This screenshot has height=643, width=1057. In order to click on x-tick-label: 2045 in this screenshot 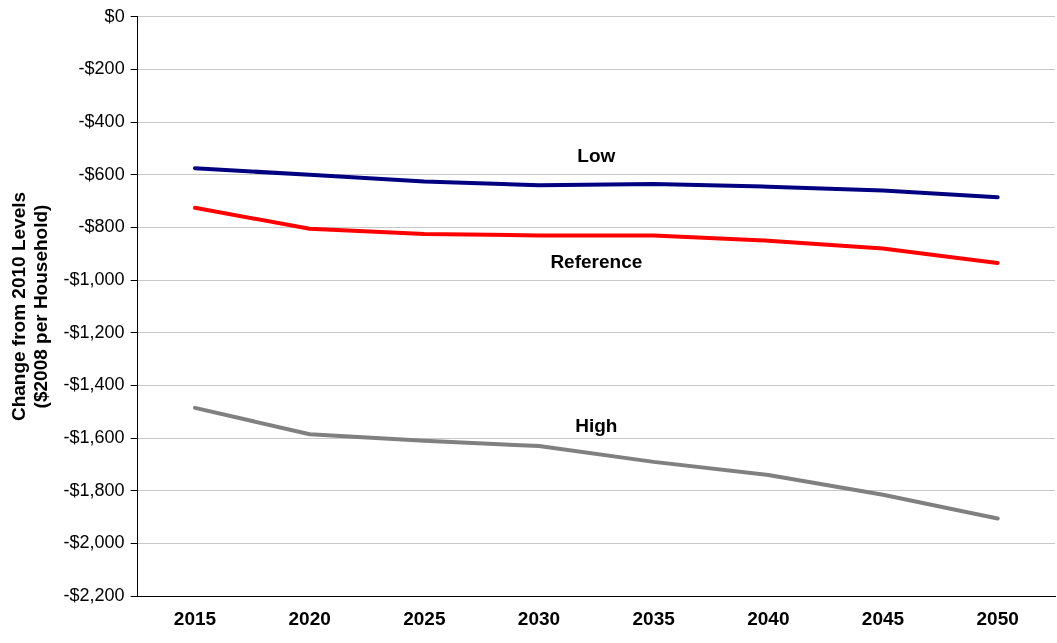, I will do `click(883, 618)`.